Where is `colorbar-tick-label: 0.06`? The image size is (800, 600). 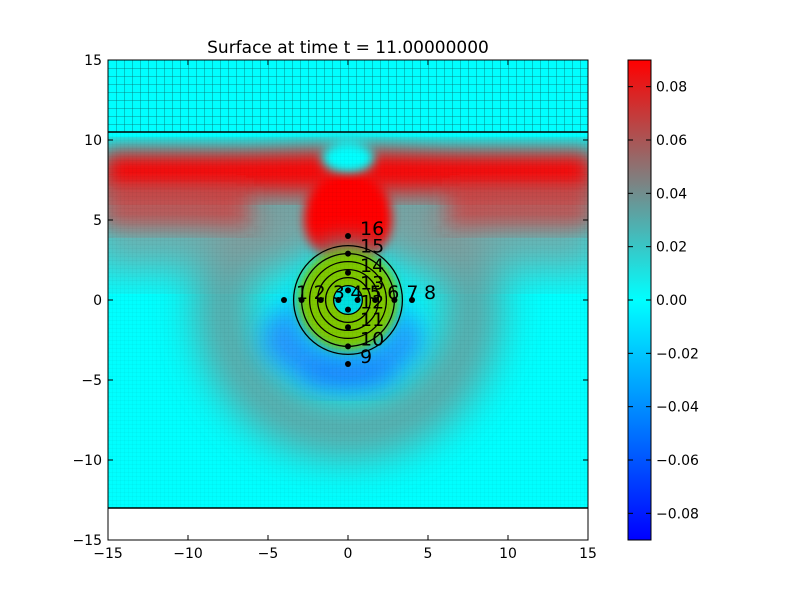 colorbar-tick-label: 0.06 is located at coordinates (671, 141).